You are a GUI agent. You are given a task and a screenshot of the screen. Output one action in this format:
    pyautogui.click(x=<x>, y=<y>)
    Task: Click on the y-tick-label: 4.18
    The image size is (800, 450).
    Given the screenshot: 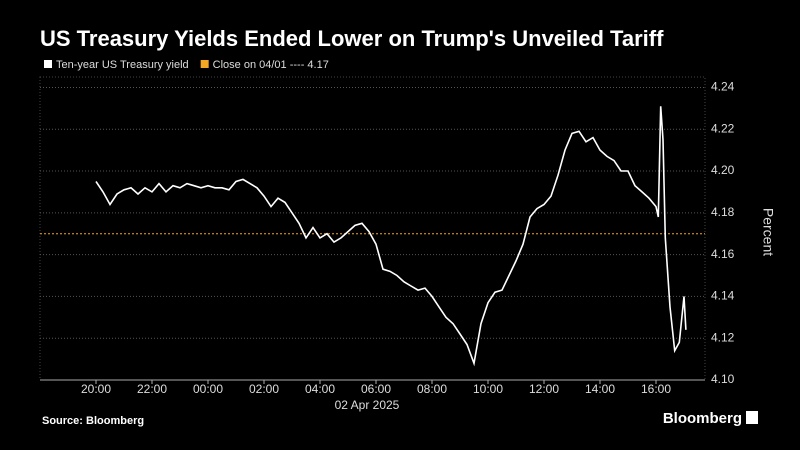 What is the action you would take?
    pyautogui.click(x=723, y=212)
    